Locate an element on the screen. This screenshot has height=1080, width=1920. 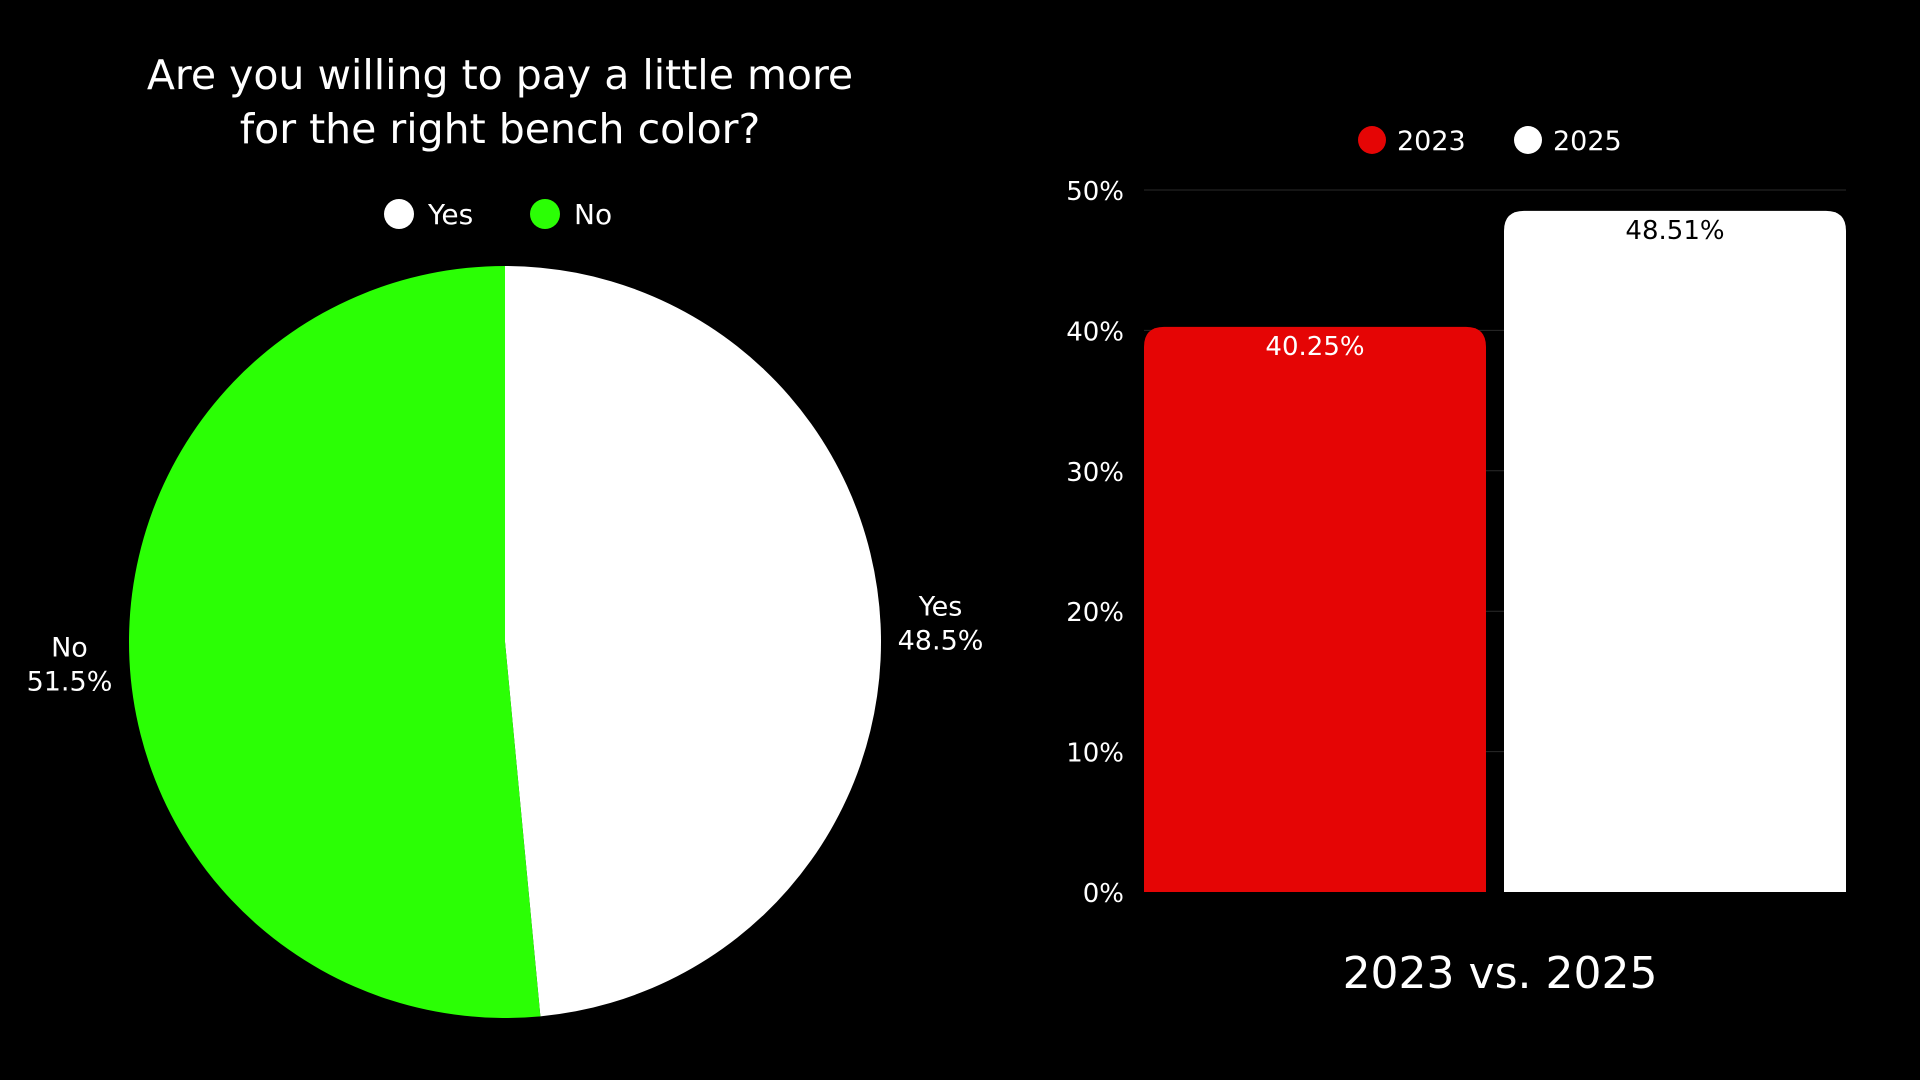
pie-slice-yes is located at coordinates (693, 641).